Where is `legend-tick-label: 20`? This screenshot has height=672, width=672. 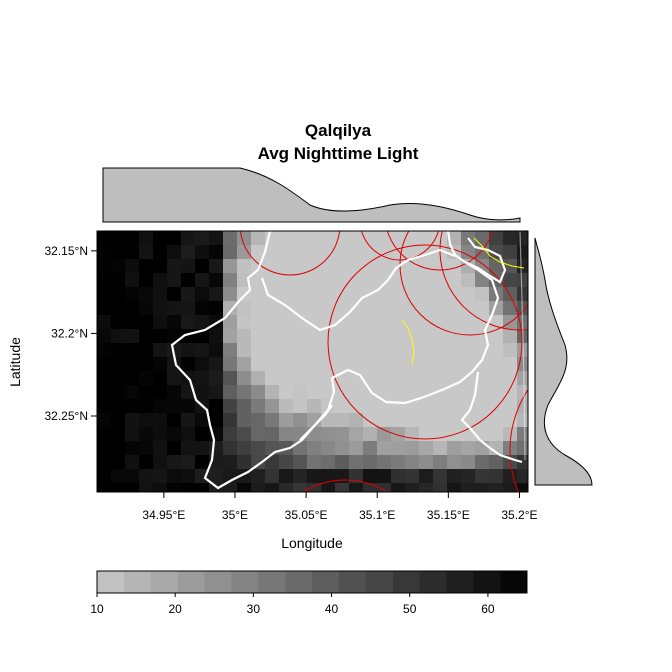
legend-tick-label: 20 is located at coordinates (176, 609).